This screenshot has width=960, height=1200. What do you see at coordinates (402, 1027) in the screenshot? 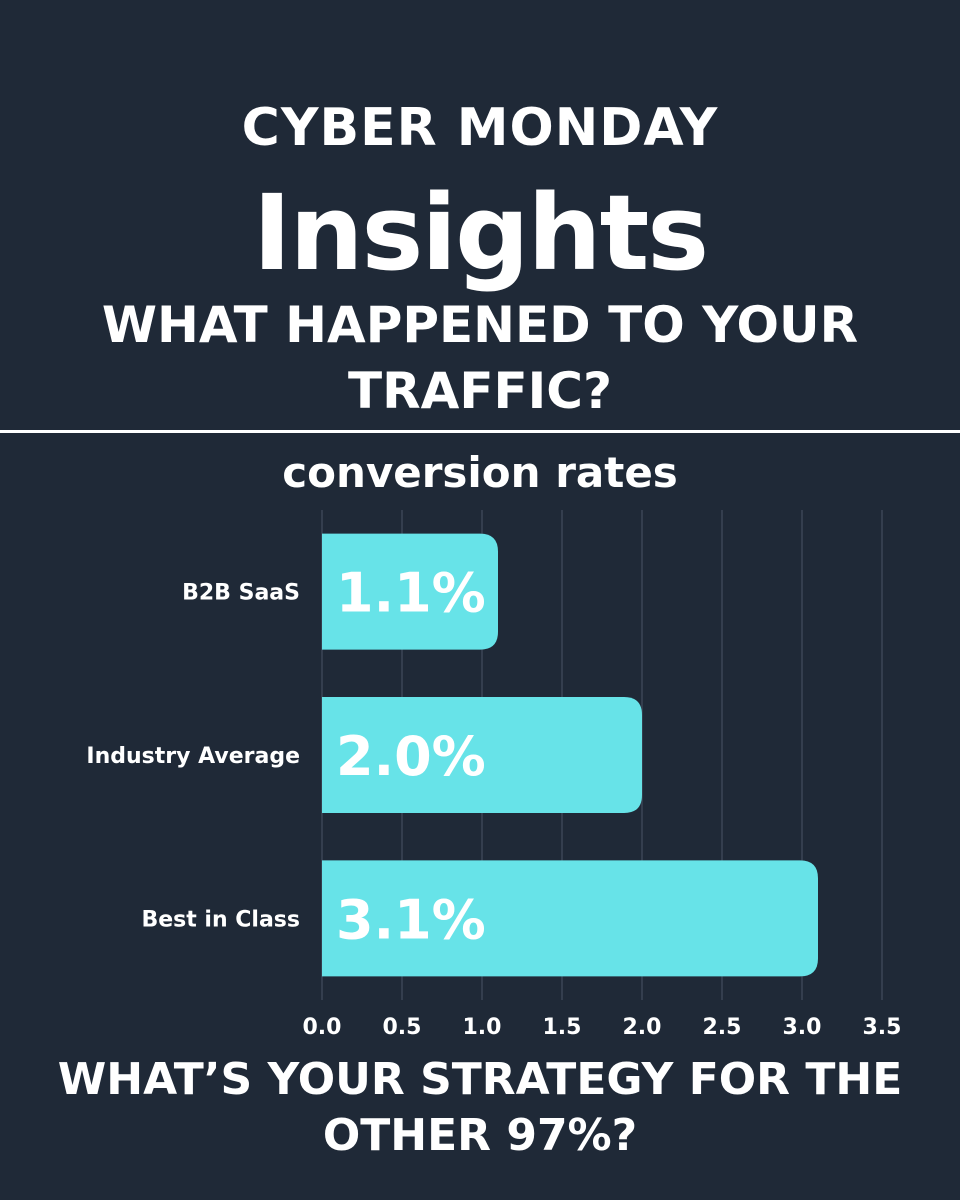
I see `x-tick-label: 0.5` at bounding box center [402, 1027].